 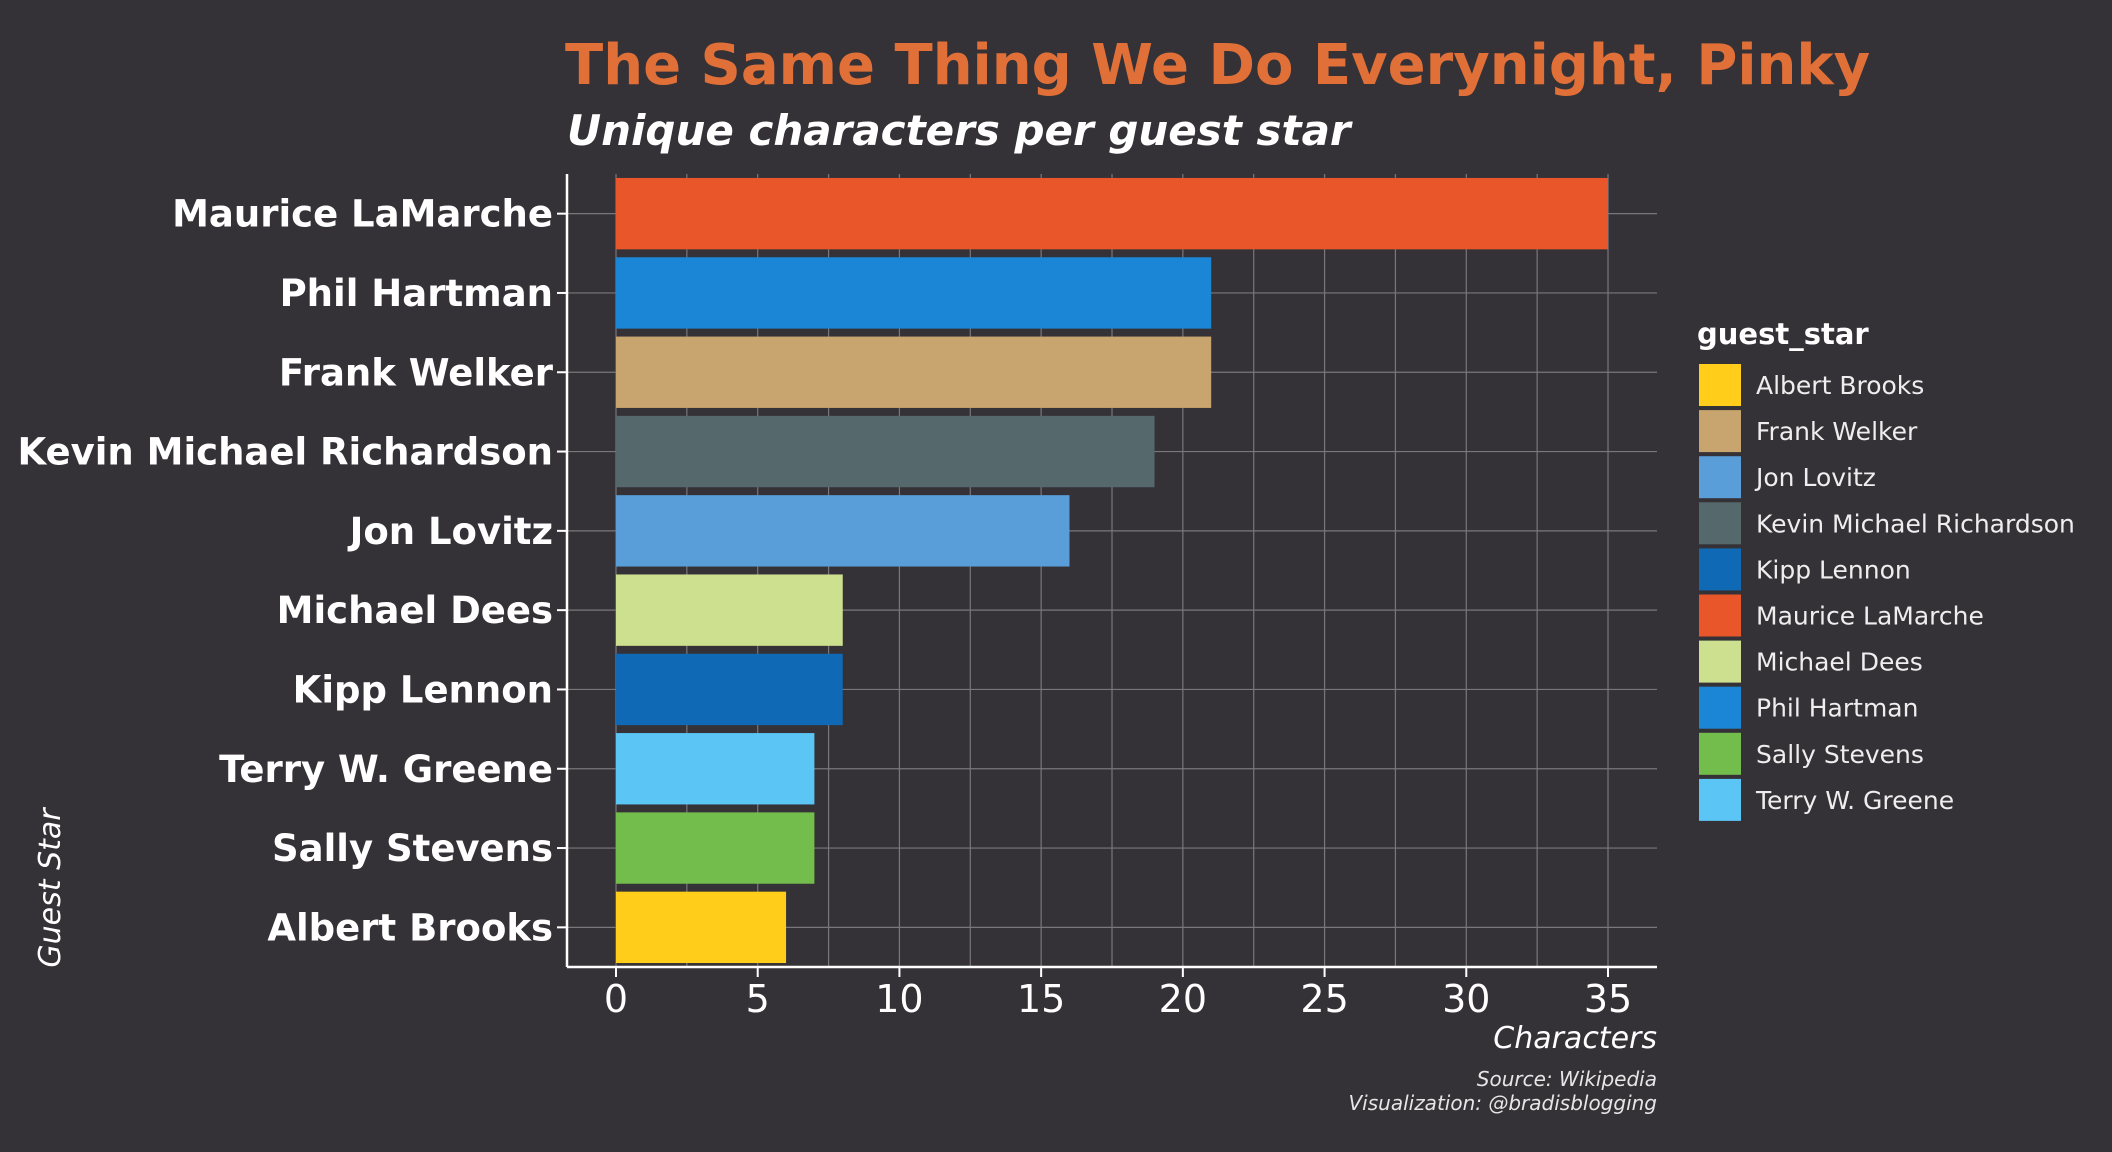 What do you see at coordinates (1837, 708) in the screenshot?
I see `legend-label-phil-hartman: Phil Hartman` at bounding box center [1837, 708].